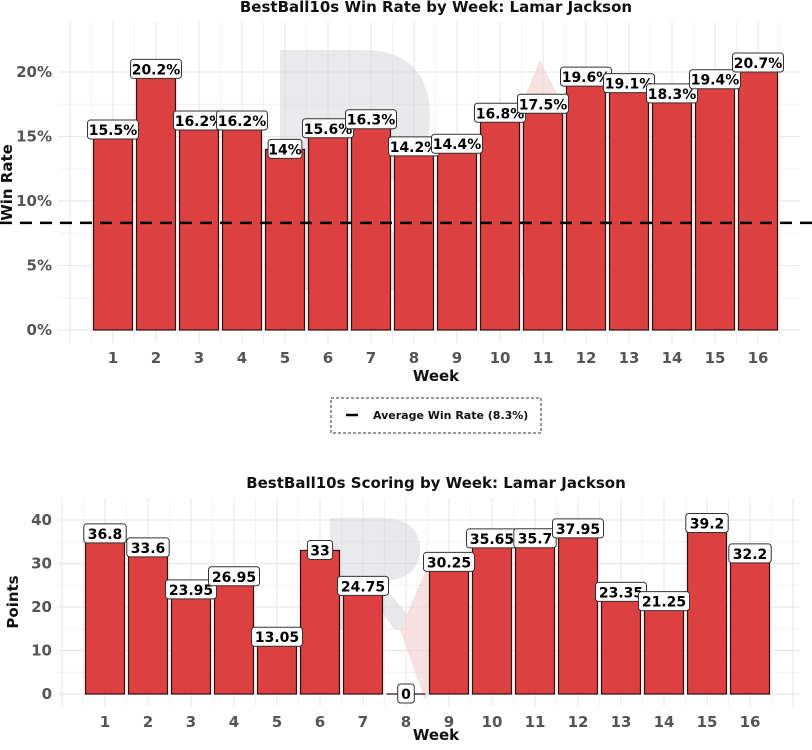  I want to click on data-label-text: 19.1%, so click(629, 85).